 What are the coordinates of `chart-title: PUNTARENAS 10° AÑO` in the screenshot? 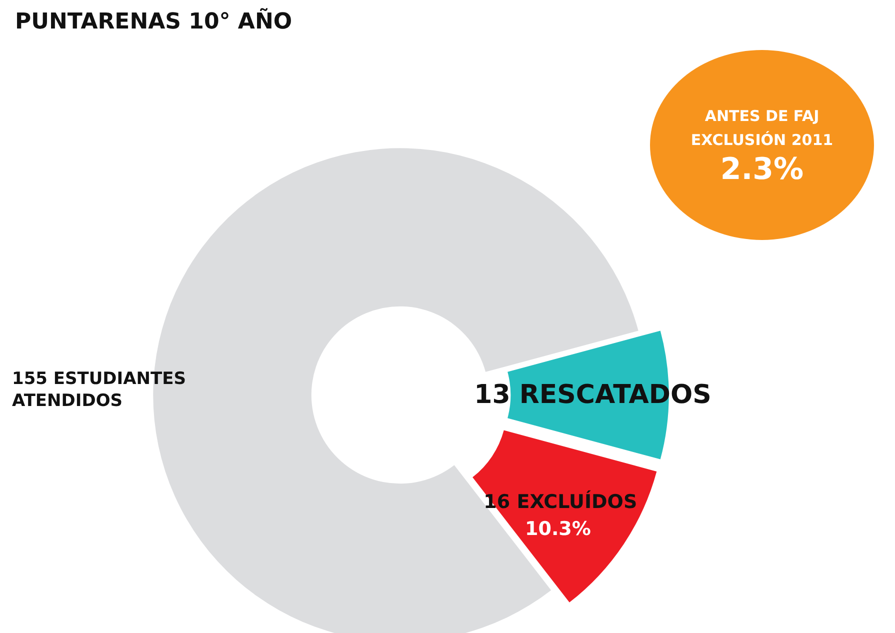 It's located at (153, 21).